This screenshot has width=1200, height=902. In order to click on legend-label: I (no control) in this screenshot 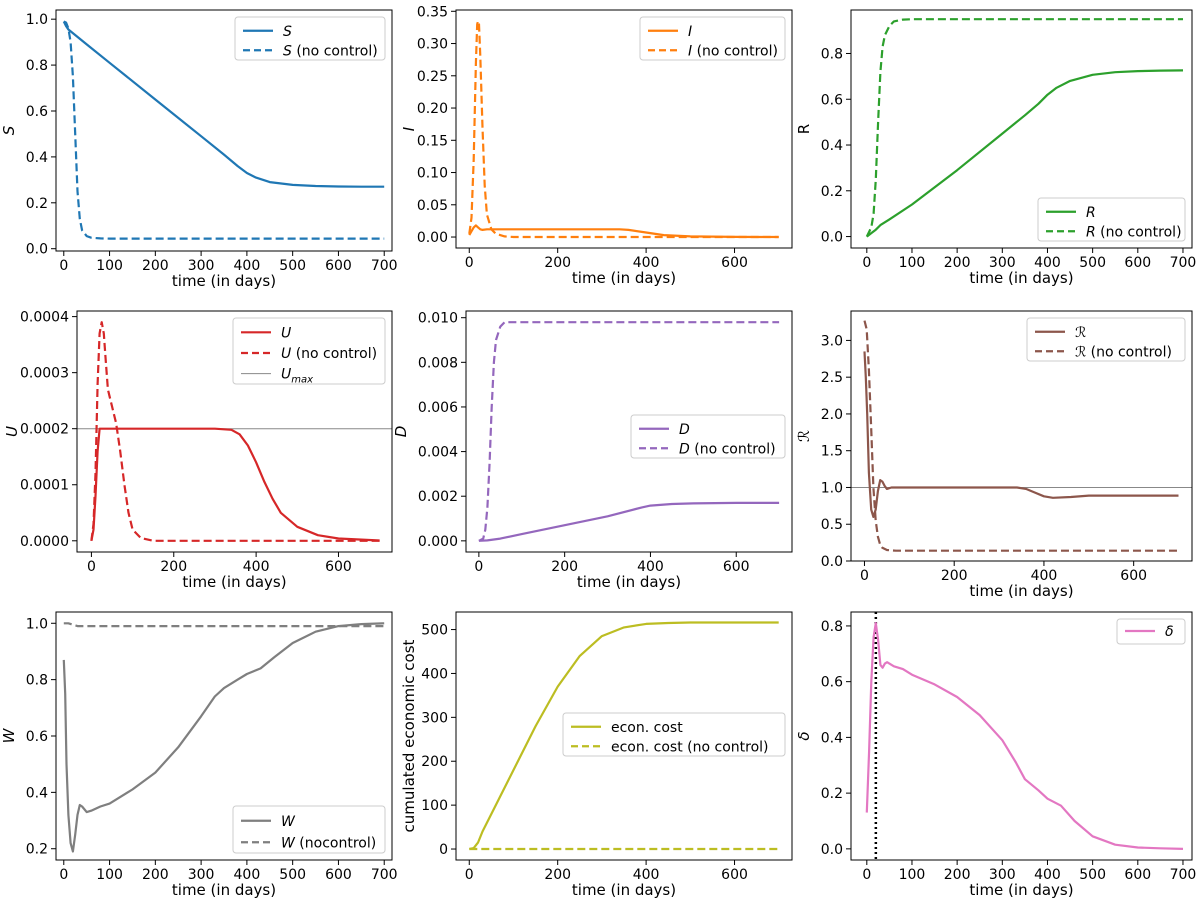, I will do `click(733, 51)`.